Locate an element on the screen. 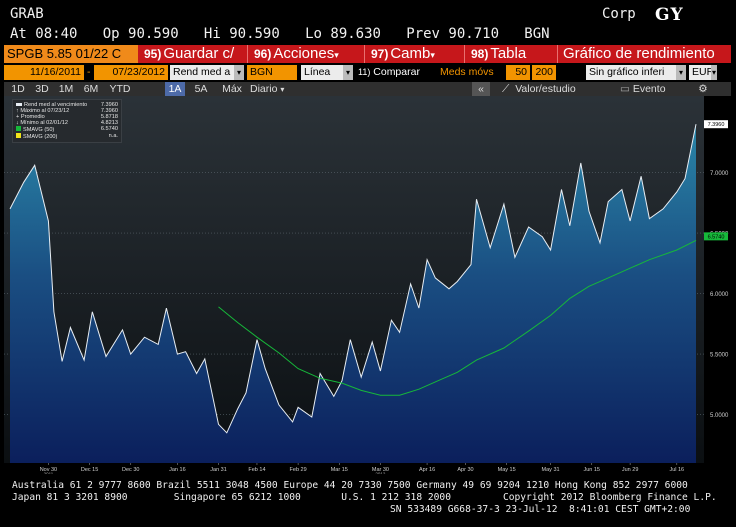 This screenshot has height=527, width=736. period-6m: 6M is located at coordinates (91, 89).